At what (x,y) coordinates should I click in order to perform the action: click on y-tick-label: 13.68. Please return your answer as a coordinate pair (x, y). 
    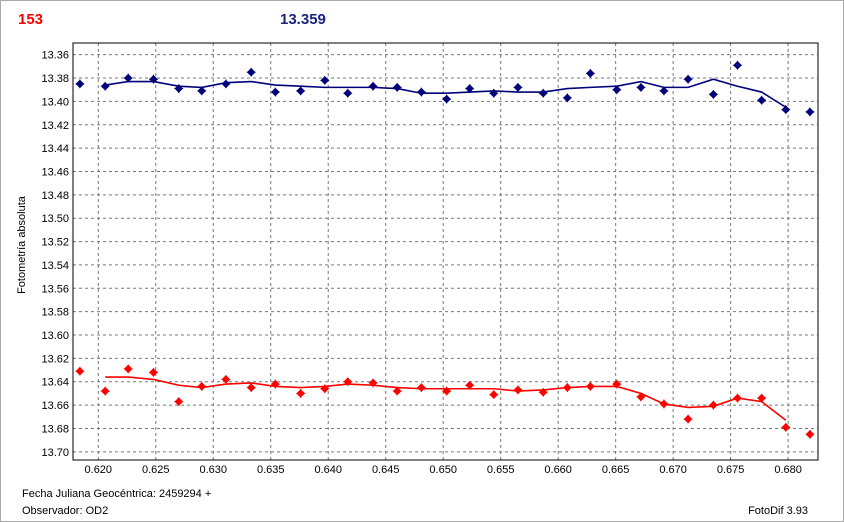
    Looking at the image, I should click on (55, 429).